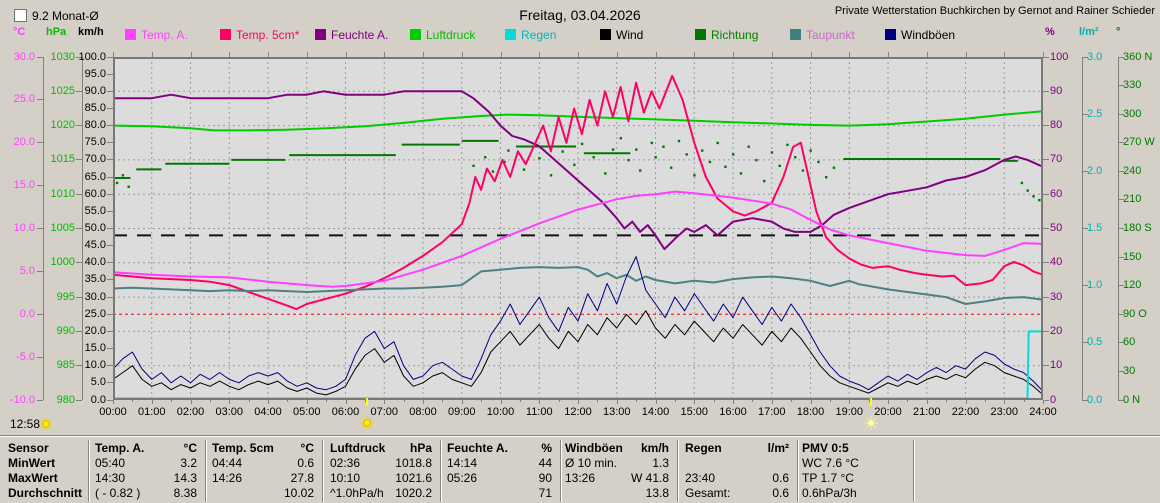 This screenshot has width=1160, height=503. What do you see at coordinates (451, 35) in the screenshot?
I see `legend-label: Luftdruck` at bounding box center [451, 35].